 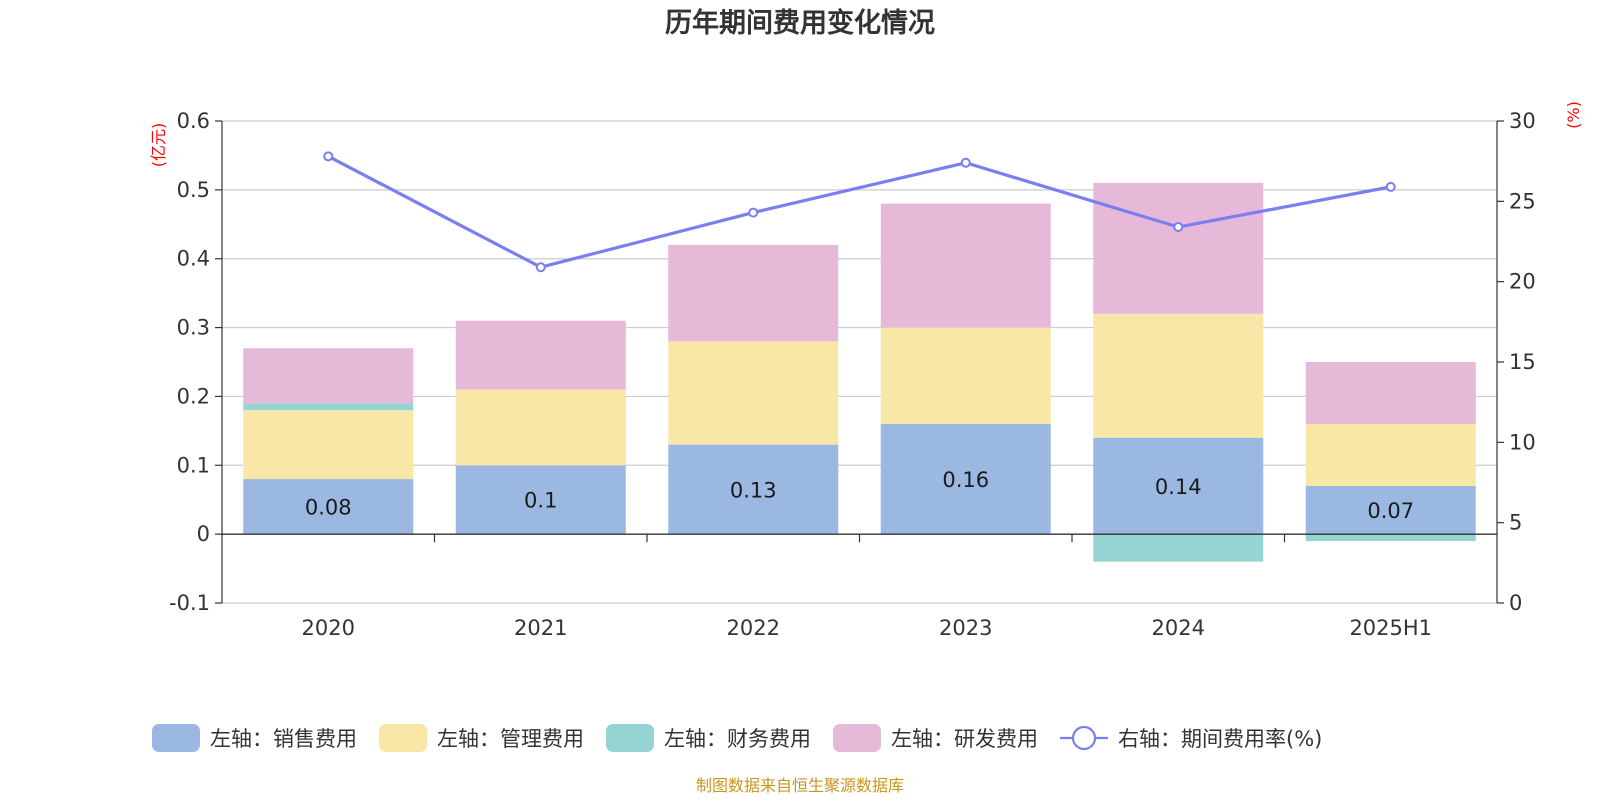 What do you see at coordinates (193, 190) in the screenshot?
I see `left-axis-tick-label: 0.5` at bounding box center [193, 190].